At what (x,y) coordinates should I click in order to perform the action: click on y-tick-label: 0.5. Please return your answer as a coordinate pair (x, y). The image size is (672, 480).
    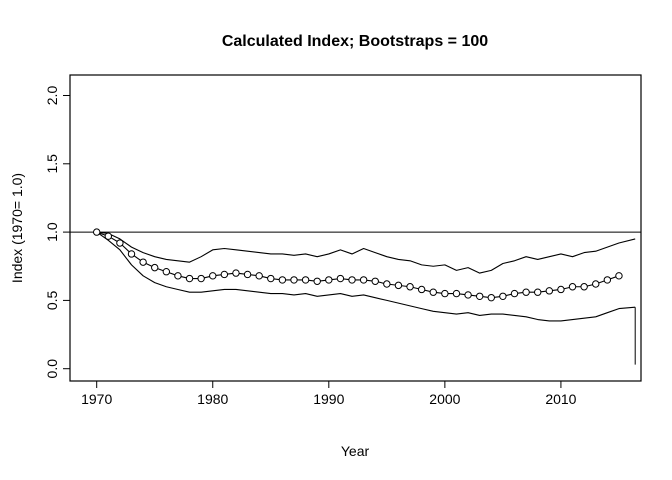
    Looking at the image, I should click on (52, 300).